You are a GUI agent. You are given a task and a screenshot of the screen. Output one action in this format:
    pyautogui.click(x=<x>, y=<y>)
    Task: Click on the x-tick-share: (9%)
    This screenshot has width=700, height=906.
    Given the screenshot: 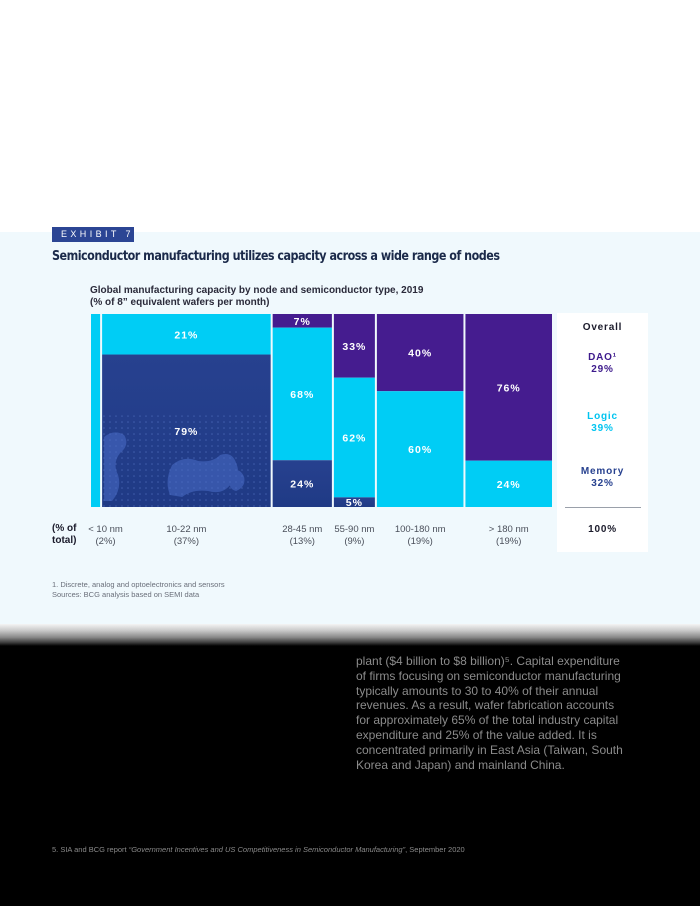 What is the action you would take?
    pyautogui.click(x=354, y=541)
    